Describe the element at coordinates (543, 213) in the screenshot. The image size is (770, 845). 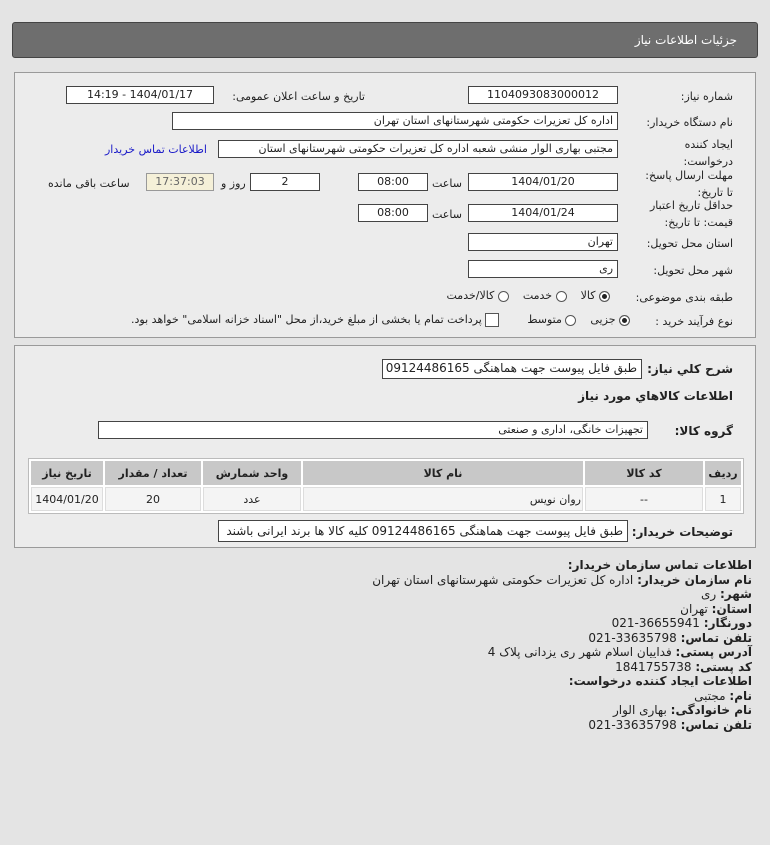
I see `validity-date-field: 1404/01/24` at that location.